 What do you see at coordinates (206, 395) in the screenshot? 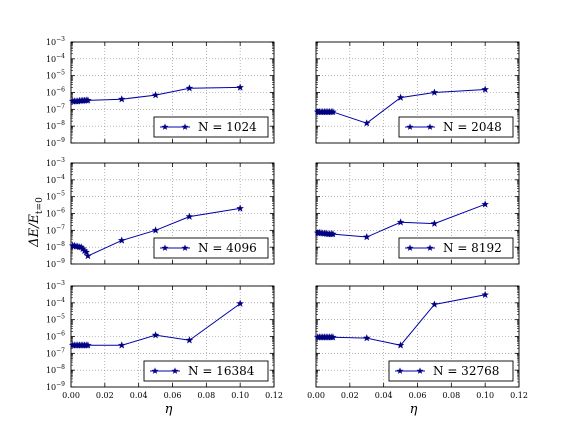
I see `x-tick-label: 0.08` at bounding box center [206, 395].